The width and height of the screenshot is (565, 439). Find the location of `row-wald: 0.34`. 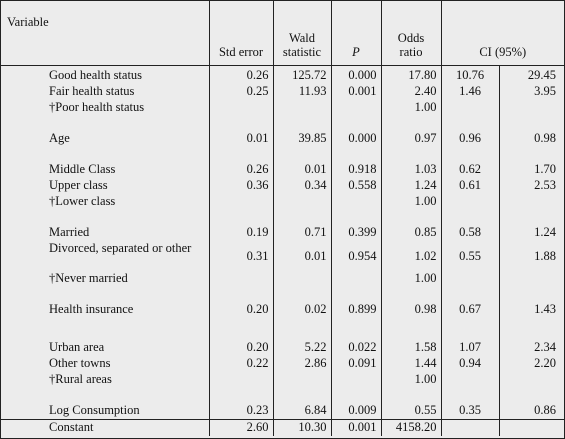

row-wald: 0.34 is located at coordinates (302, 186).